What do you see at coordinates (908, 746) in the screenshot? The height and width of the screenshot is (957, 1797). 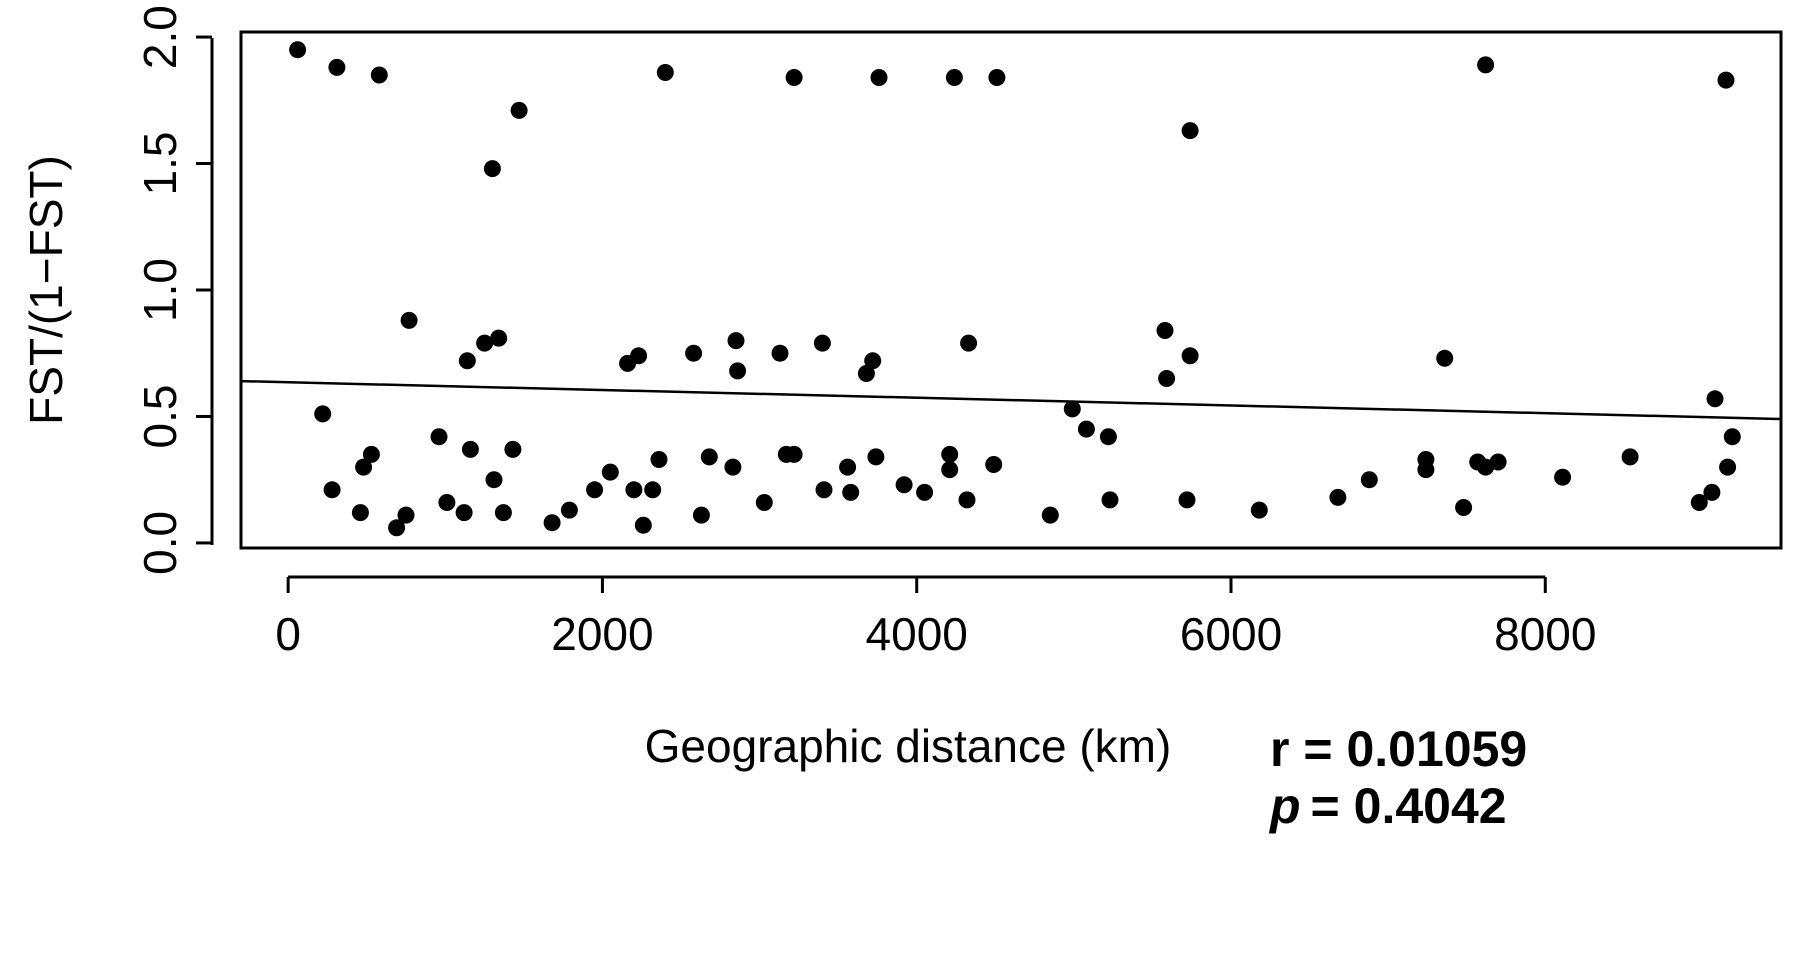 I see `x-axis-title: Geographic distance (km)` at bounding box center [908, 746].